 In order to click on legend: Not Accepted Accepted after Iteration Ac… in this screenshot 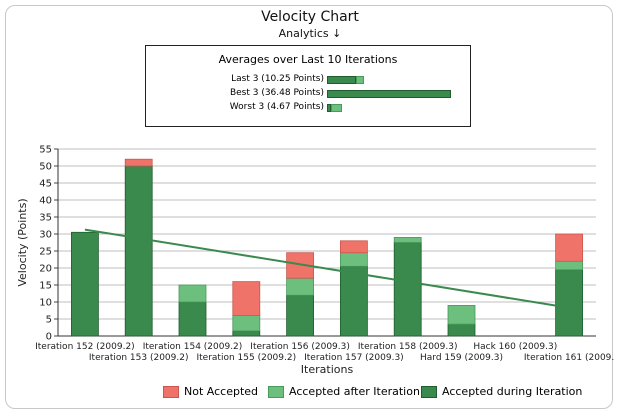, I will do `click(310, 392)`.